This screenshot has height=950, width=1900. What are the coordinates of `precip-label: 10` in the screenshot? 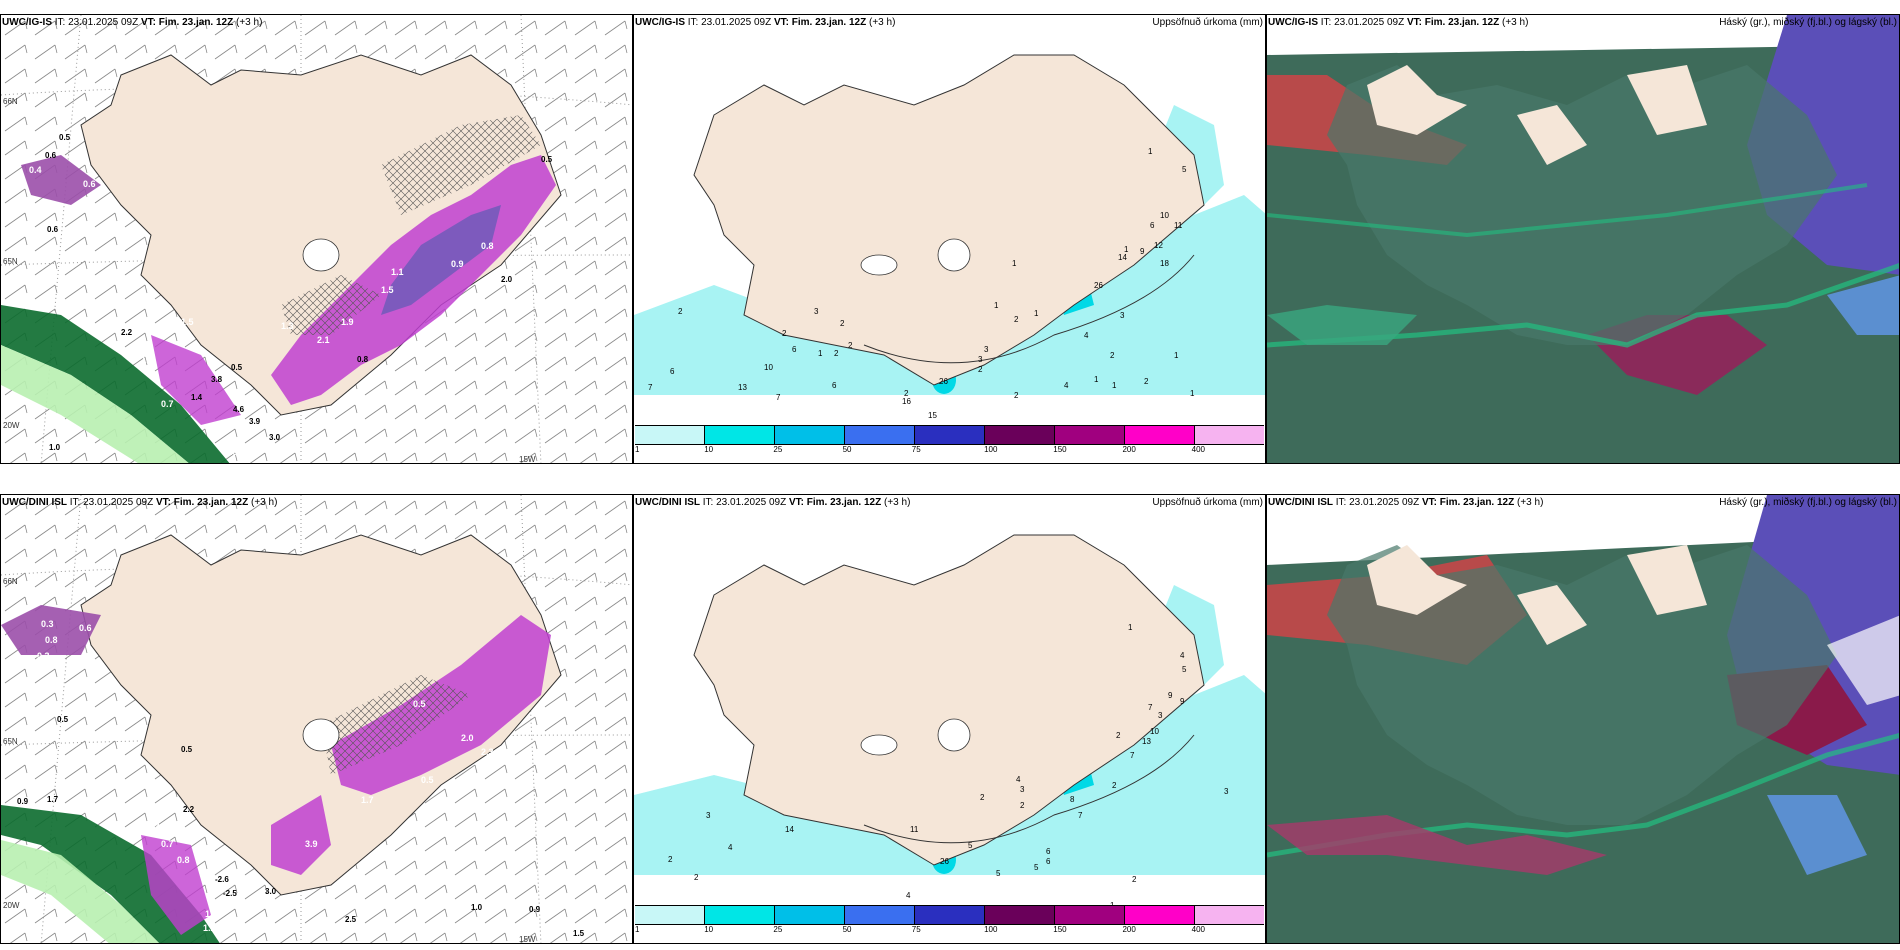 It's located at (1154, 731).